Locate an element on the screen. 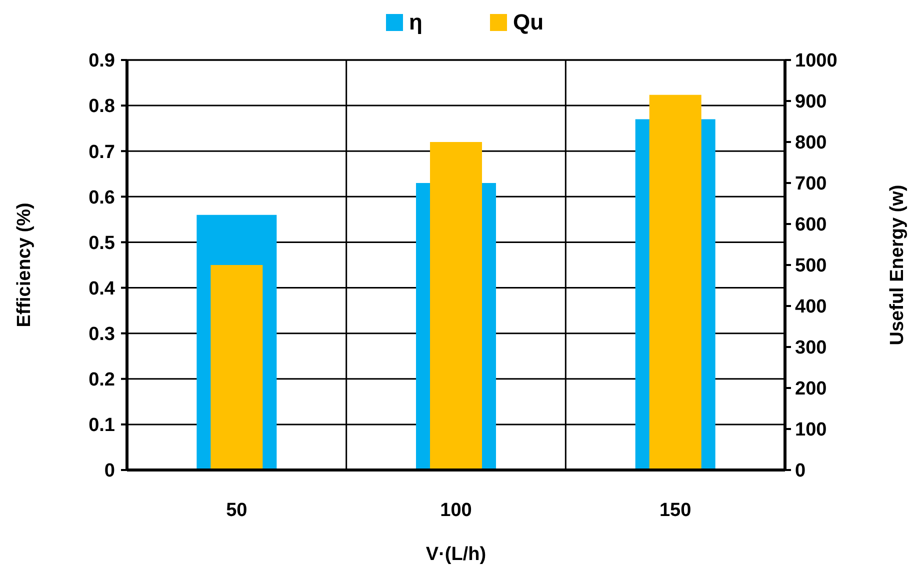 Image resolution: width=914 pixels, height=567 pixels. y-tick-label: 0.6 is located at coordinates (101, 197).